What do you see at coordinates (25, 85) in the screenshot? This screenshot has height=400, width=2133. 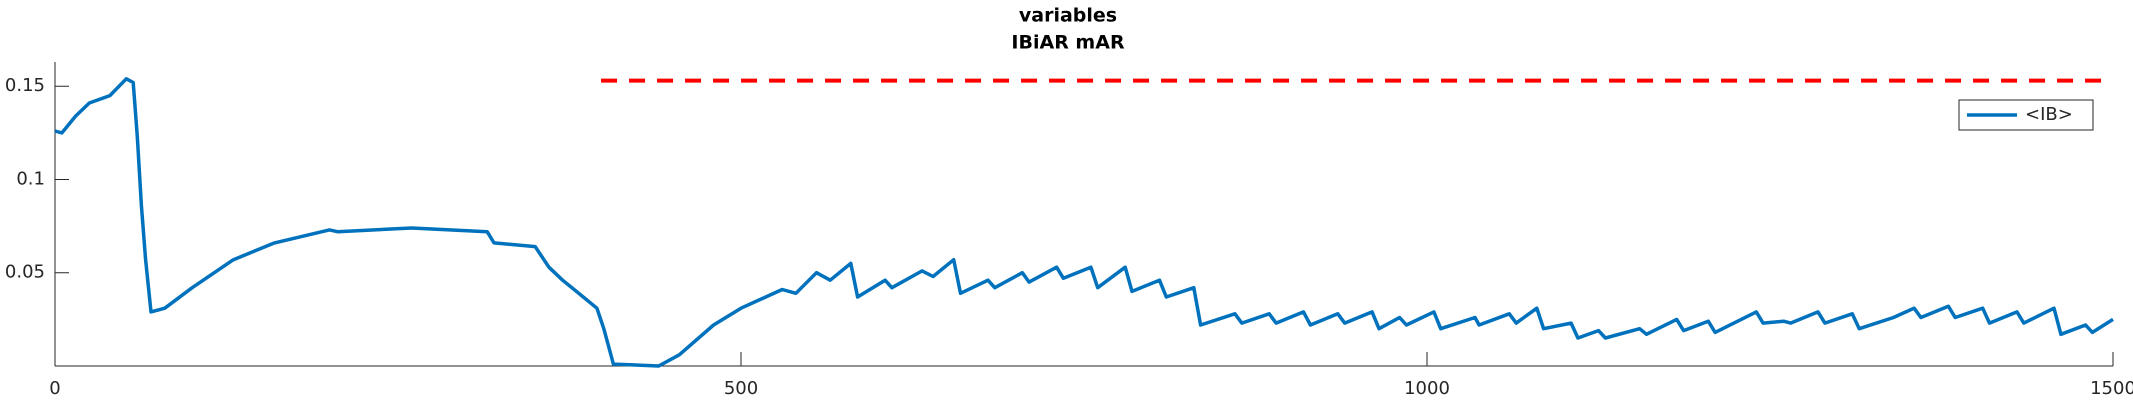 I see `y-tick-label: 0.15` at bounding box center [25, 85].